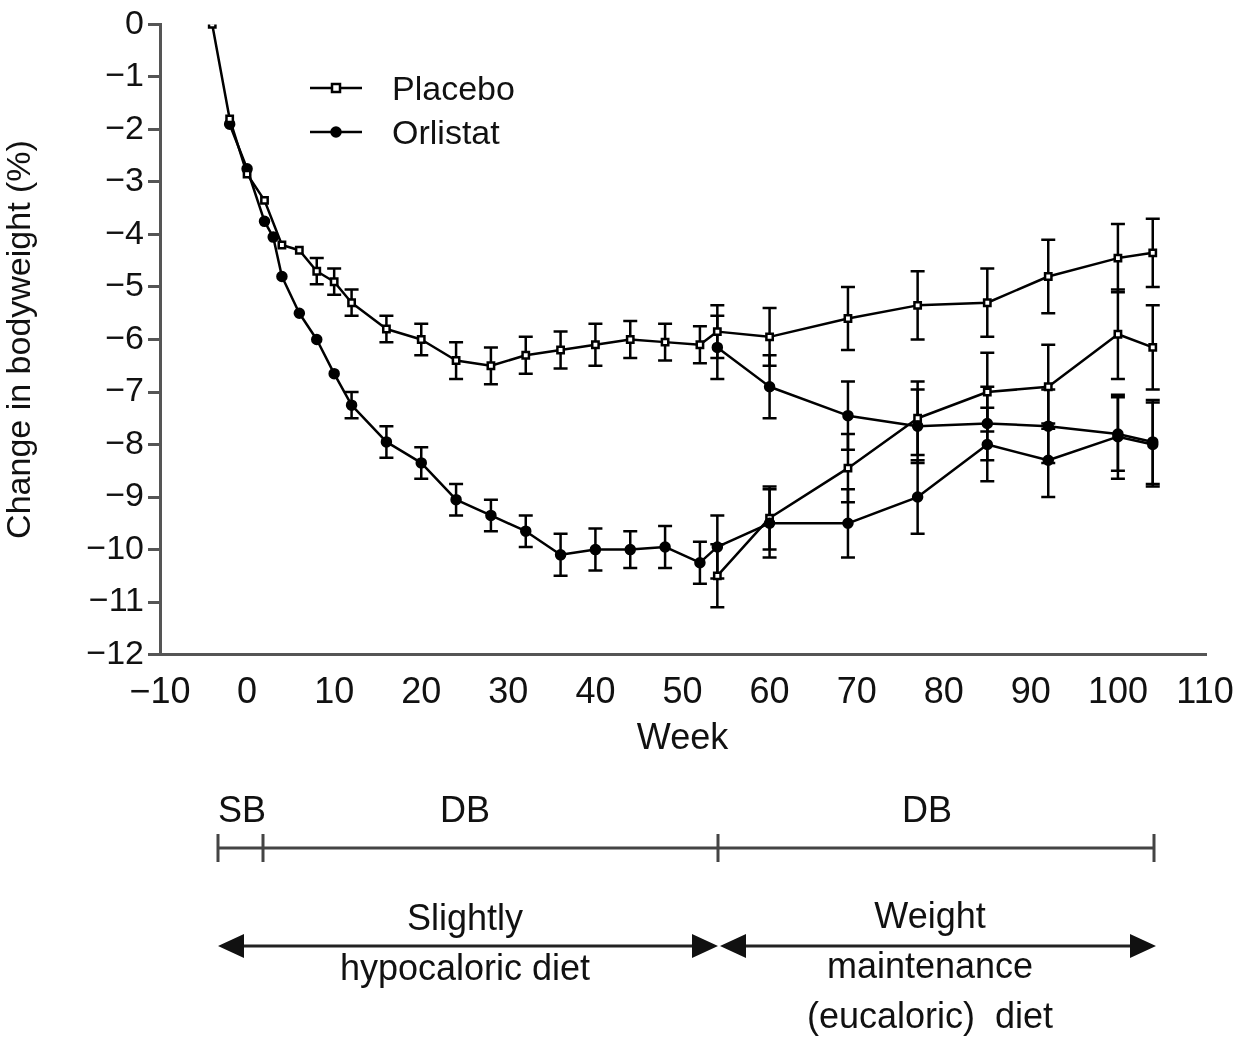 The image size is (1245, 1043). I want to click on x-tick-label: 100, so click(1117, 691).